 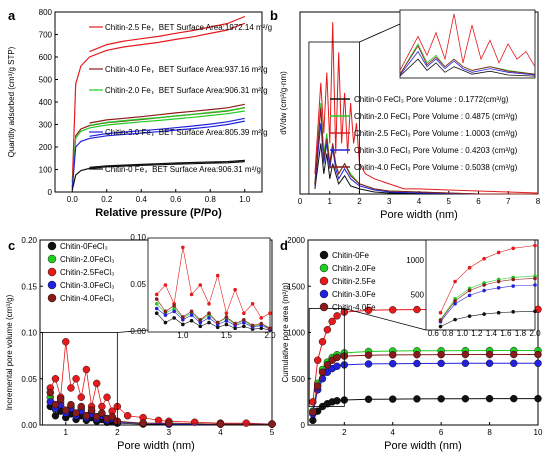 I want to click on x-tick-label-a: 0.4, so click(x=142, y=199).